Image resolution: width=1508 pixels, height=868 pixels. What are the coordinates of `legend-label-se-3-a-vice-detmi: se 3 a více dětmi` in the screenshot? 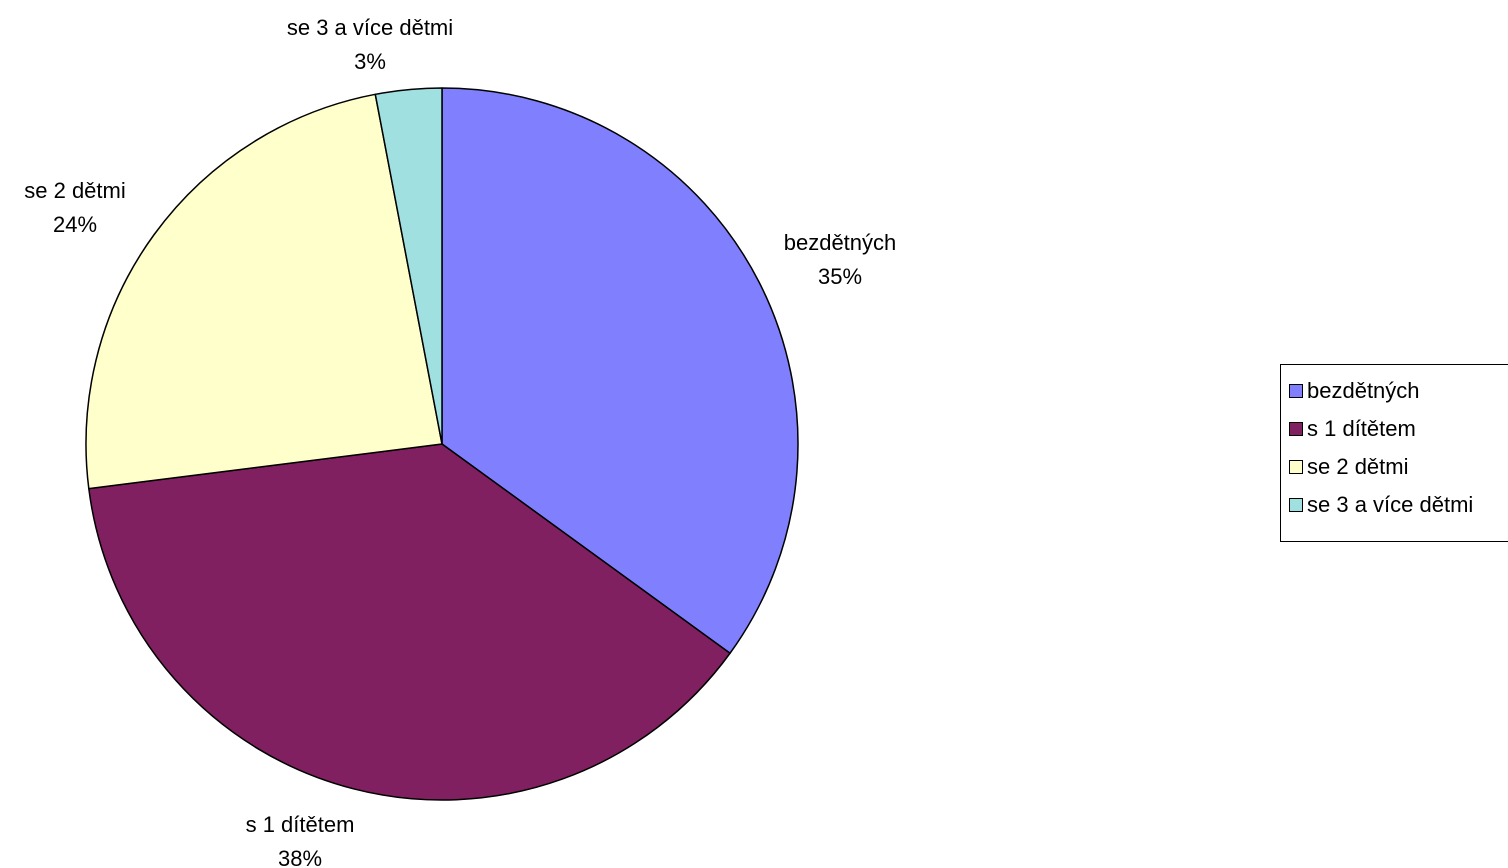 It's located at (1390, 504).